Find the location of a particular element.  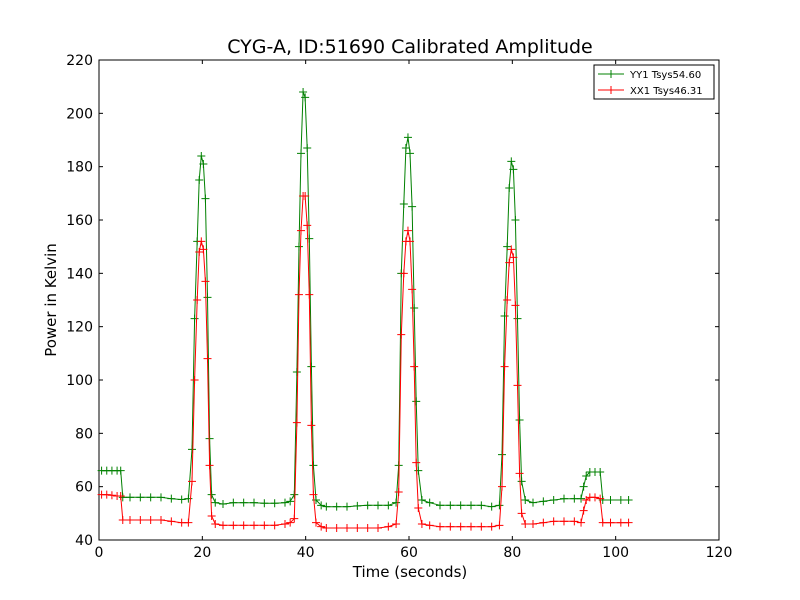

legend-entry-yy1: YY1 Tsys54.60 is located at coordinates (649, 75).